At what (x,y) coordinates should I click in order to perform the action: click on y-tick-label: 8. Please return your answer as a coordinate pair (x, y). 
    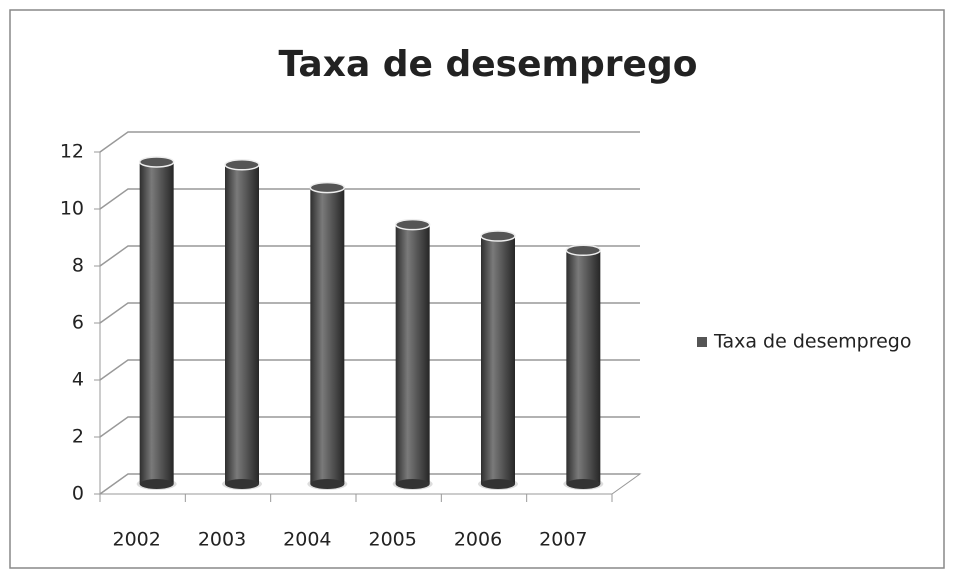
    Looking at the image, I should click on (78, 266).